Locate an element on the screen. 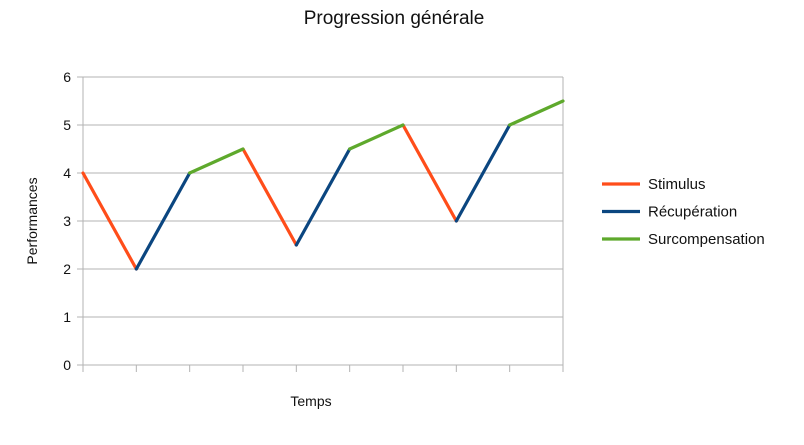 The image size is (804, 445). legend-label-recuperation: Récupération is located at coordinates (692, 212).